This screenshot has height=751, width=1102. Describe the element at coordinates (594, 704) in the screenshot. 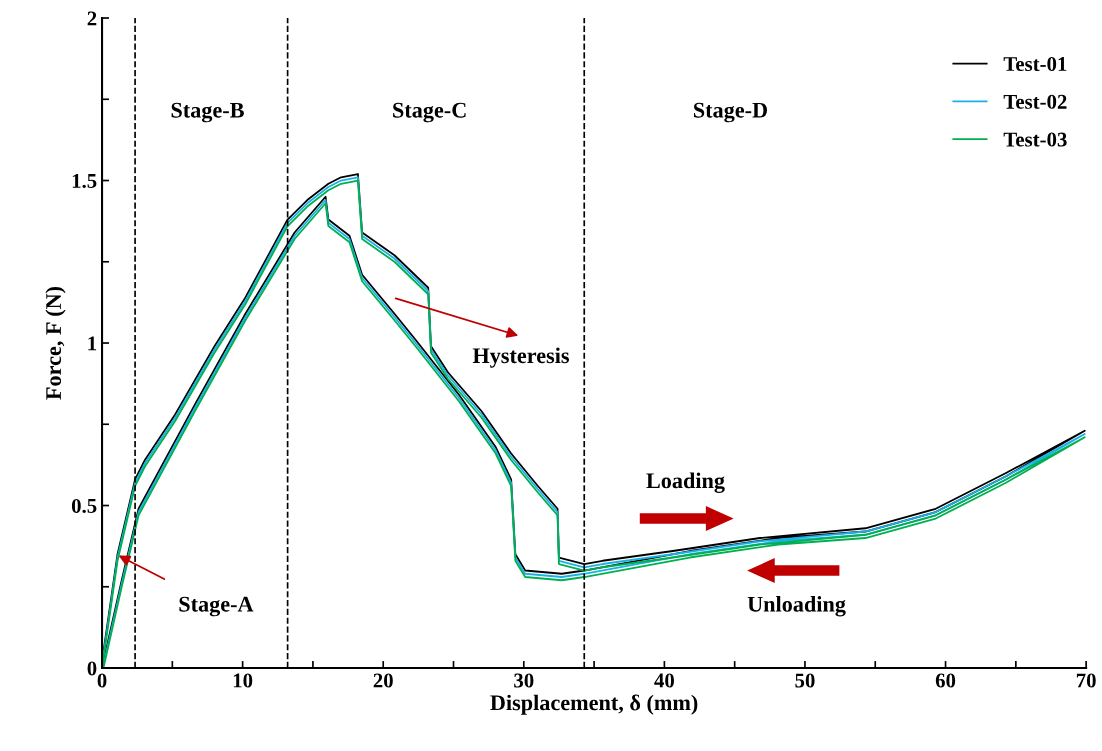

I see `x-axis-title: Displacement, δ (mm)` at that location.